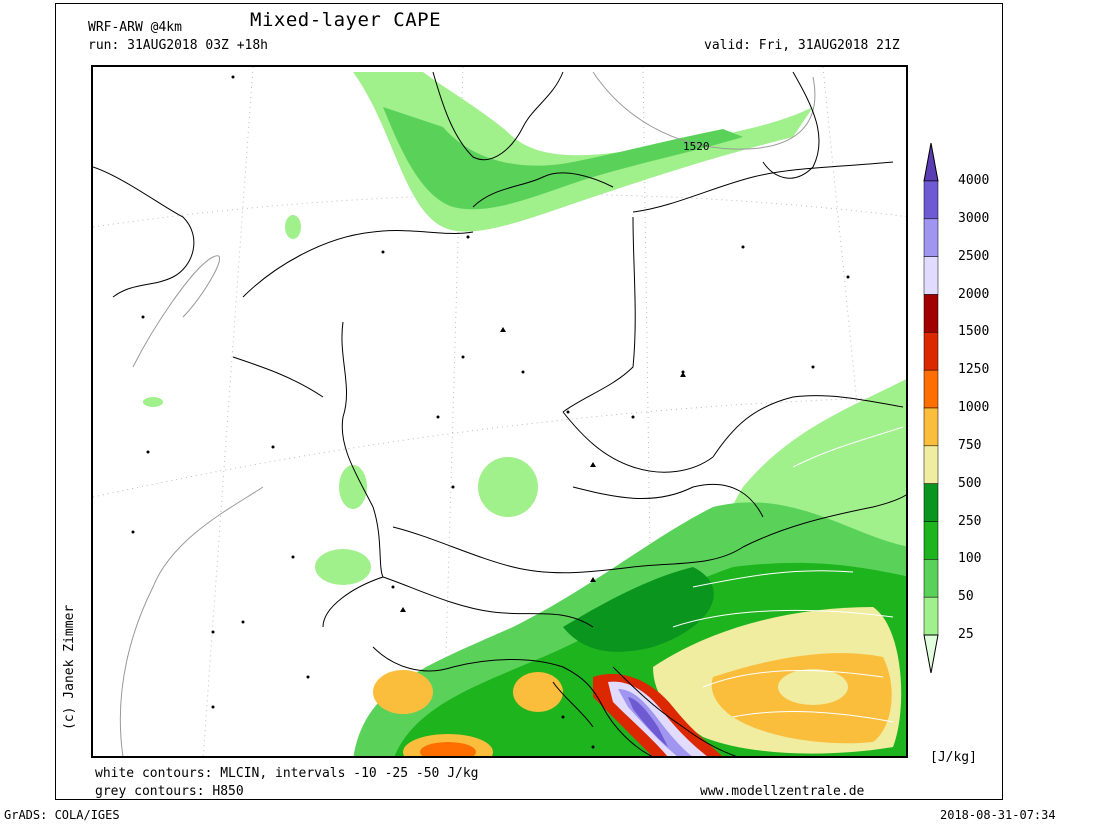 Image resolution: width=1100 pixels, height=825 pixels. I want to click on valid-label: valid: Fri, 31AUG2018 21Z, so click(802, 45).